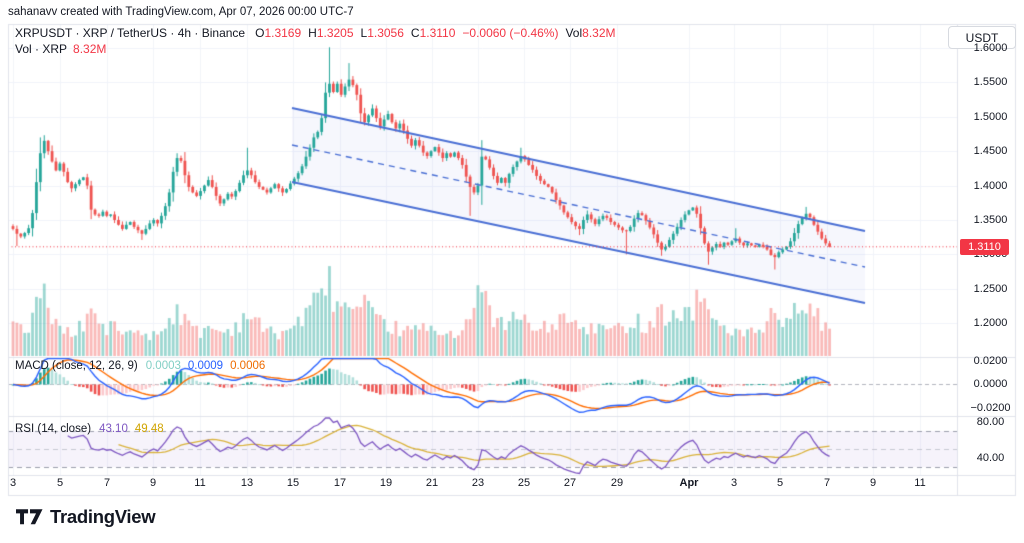  What do you see at coordinates (432, 483) in the screenshot?
I see `time-tick-label-9: 21` at bounding box center [432, 483].